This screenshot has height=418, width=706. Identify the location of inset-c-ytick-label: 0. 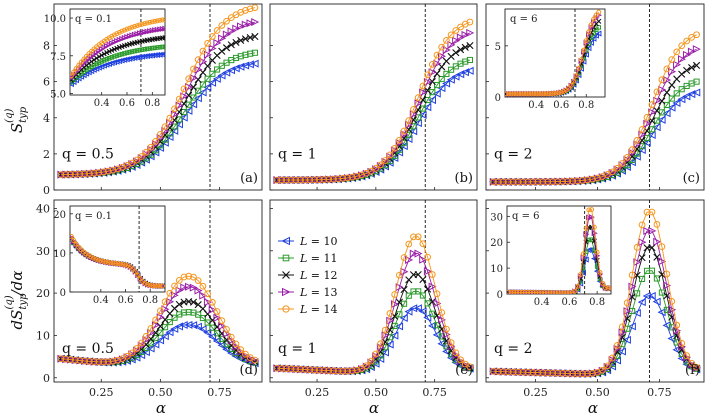
(498, 98).